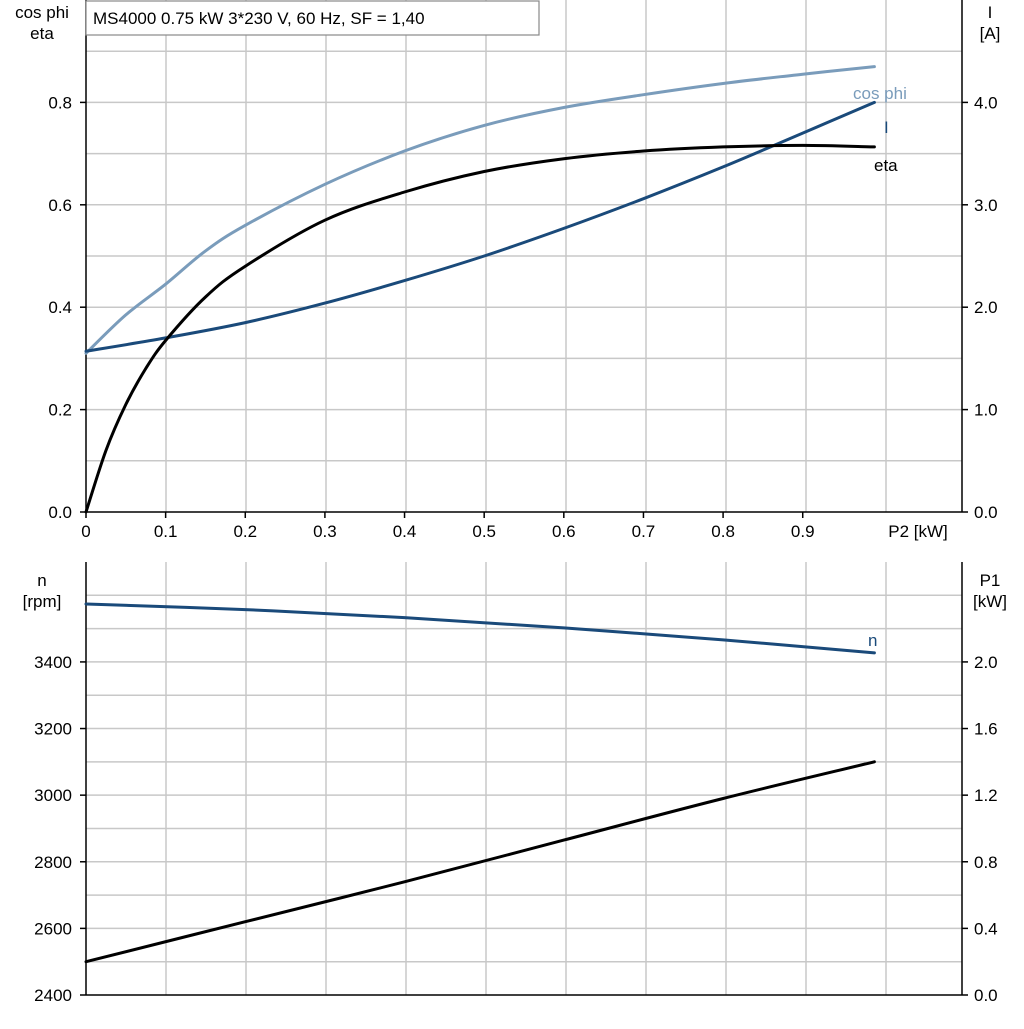  What do you see at coordinates (166, 531) in the screenshot?
I see `x-tick-label: 0.1` at bounding box center [166, 531].